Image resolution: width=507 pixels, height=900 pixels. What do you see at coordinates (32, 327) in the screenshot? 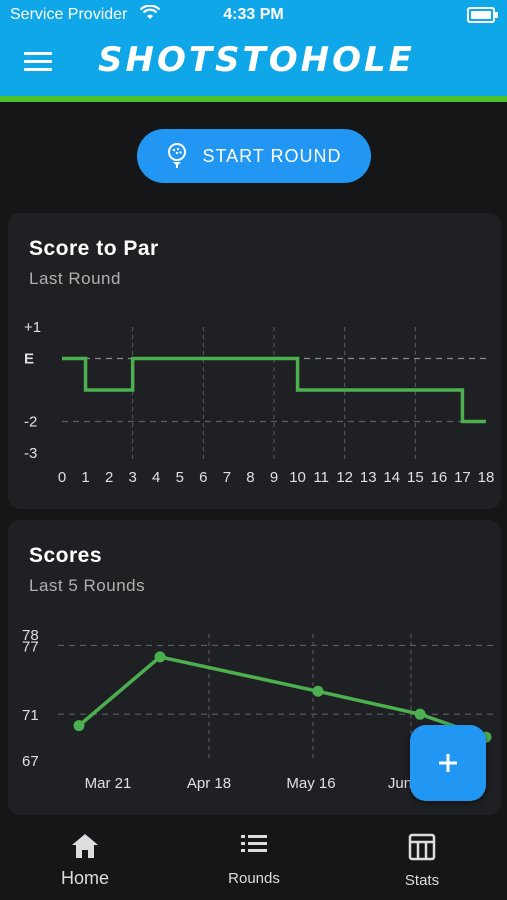
I see `y-tick-label: +1` at bounding box center [32, 327].